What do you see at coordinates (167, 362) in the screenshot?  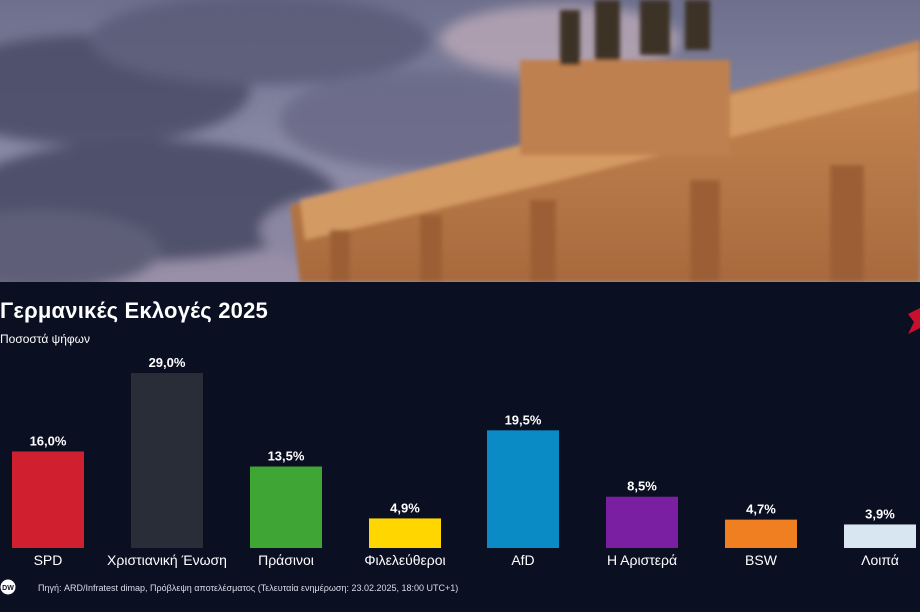 I see `bar-value-label: 29,0%` at bounding box center [167, 362].